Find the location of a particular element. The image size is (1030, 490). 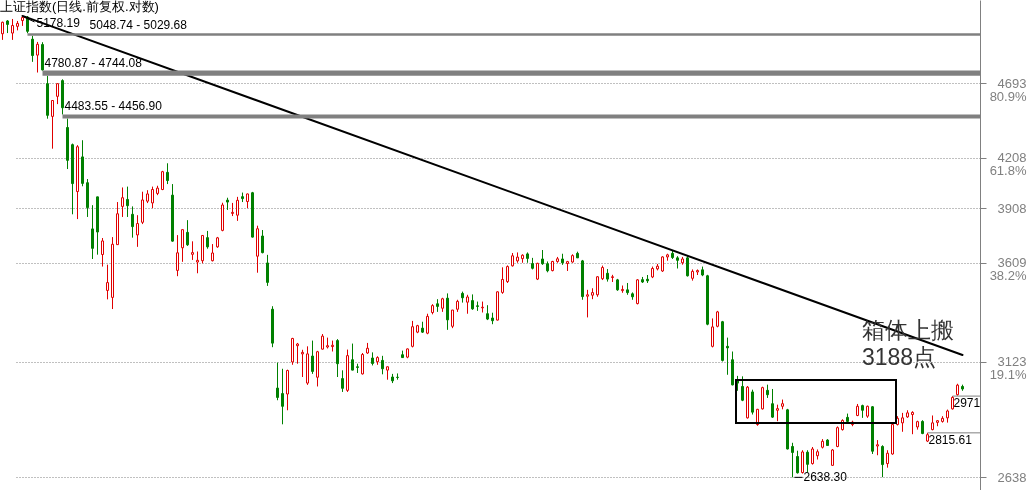

annotation: 2815.61 is located at coordinates (950, 439).